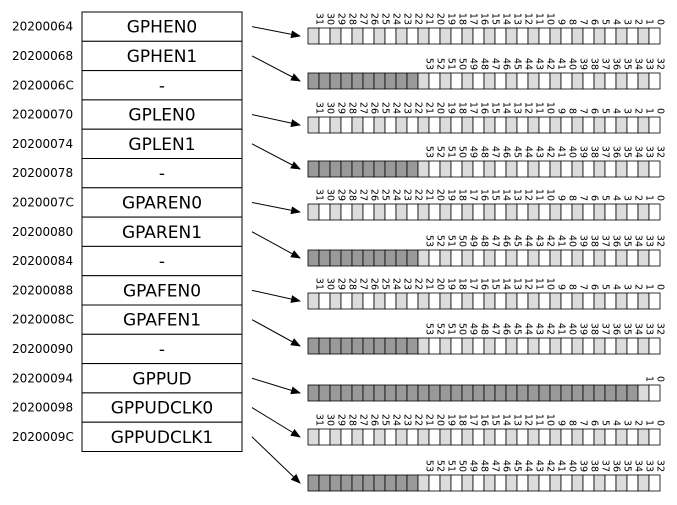 This screenshot has width=677, height=505. I want to click on bit-number-23: 23, so click(407, 420).